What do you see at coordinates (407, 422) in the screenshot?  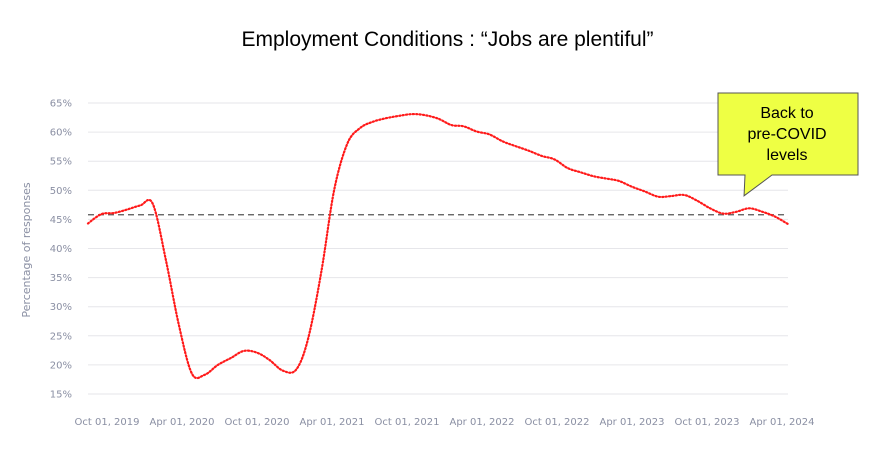 I see `x-tick-label: Oct 01, 2021` at bounding box center [407, 422].